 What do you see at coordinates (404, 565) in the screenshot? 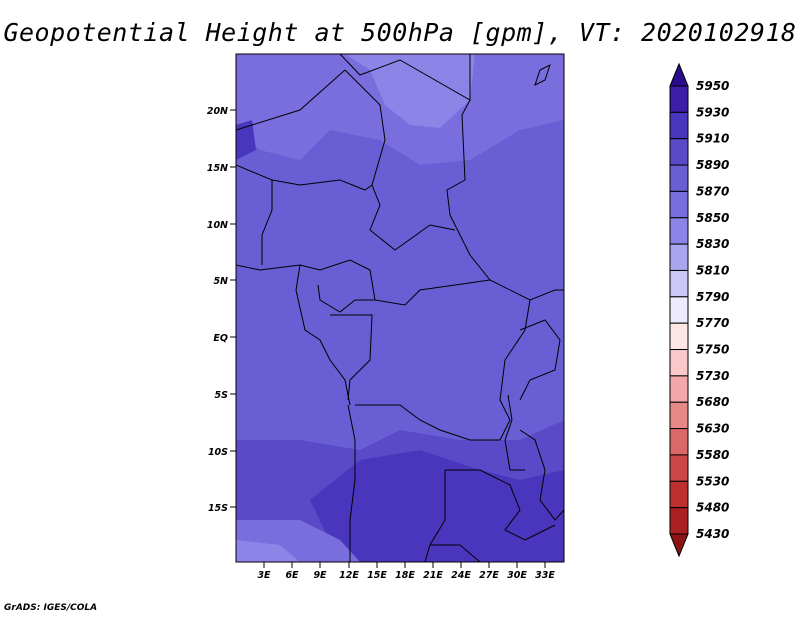
I see `lon-axis` at bounding box center [404, 565].